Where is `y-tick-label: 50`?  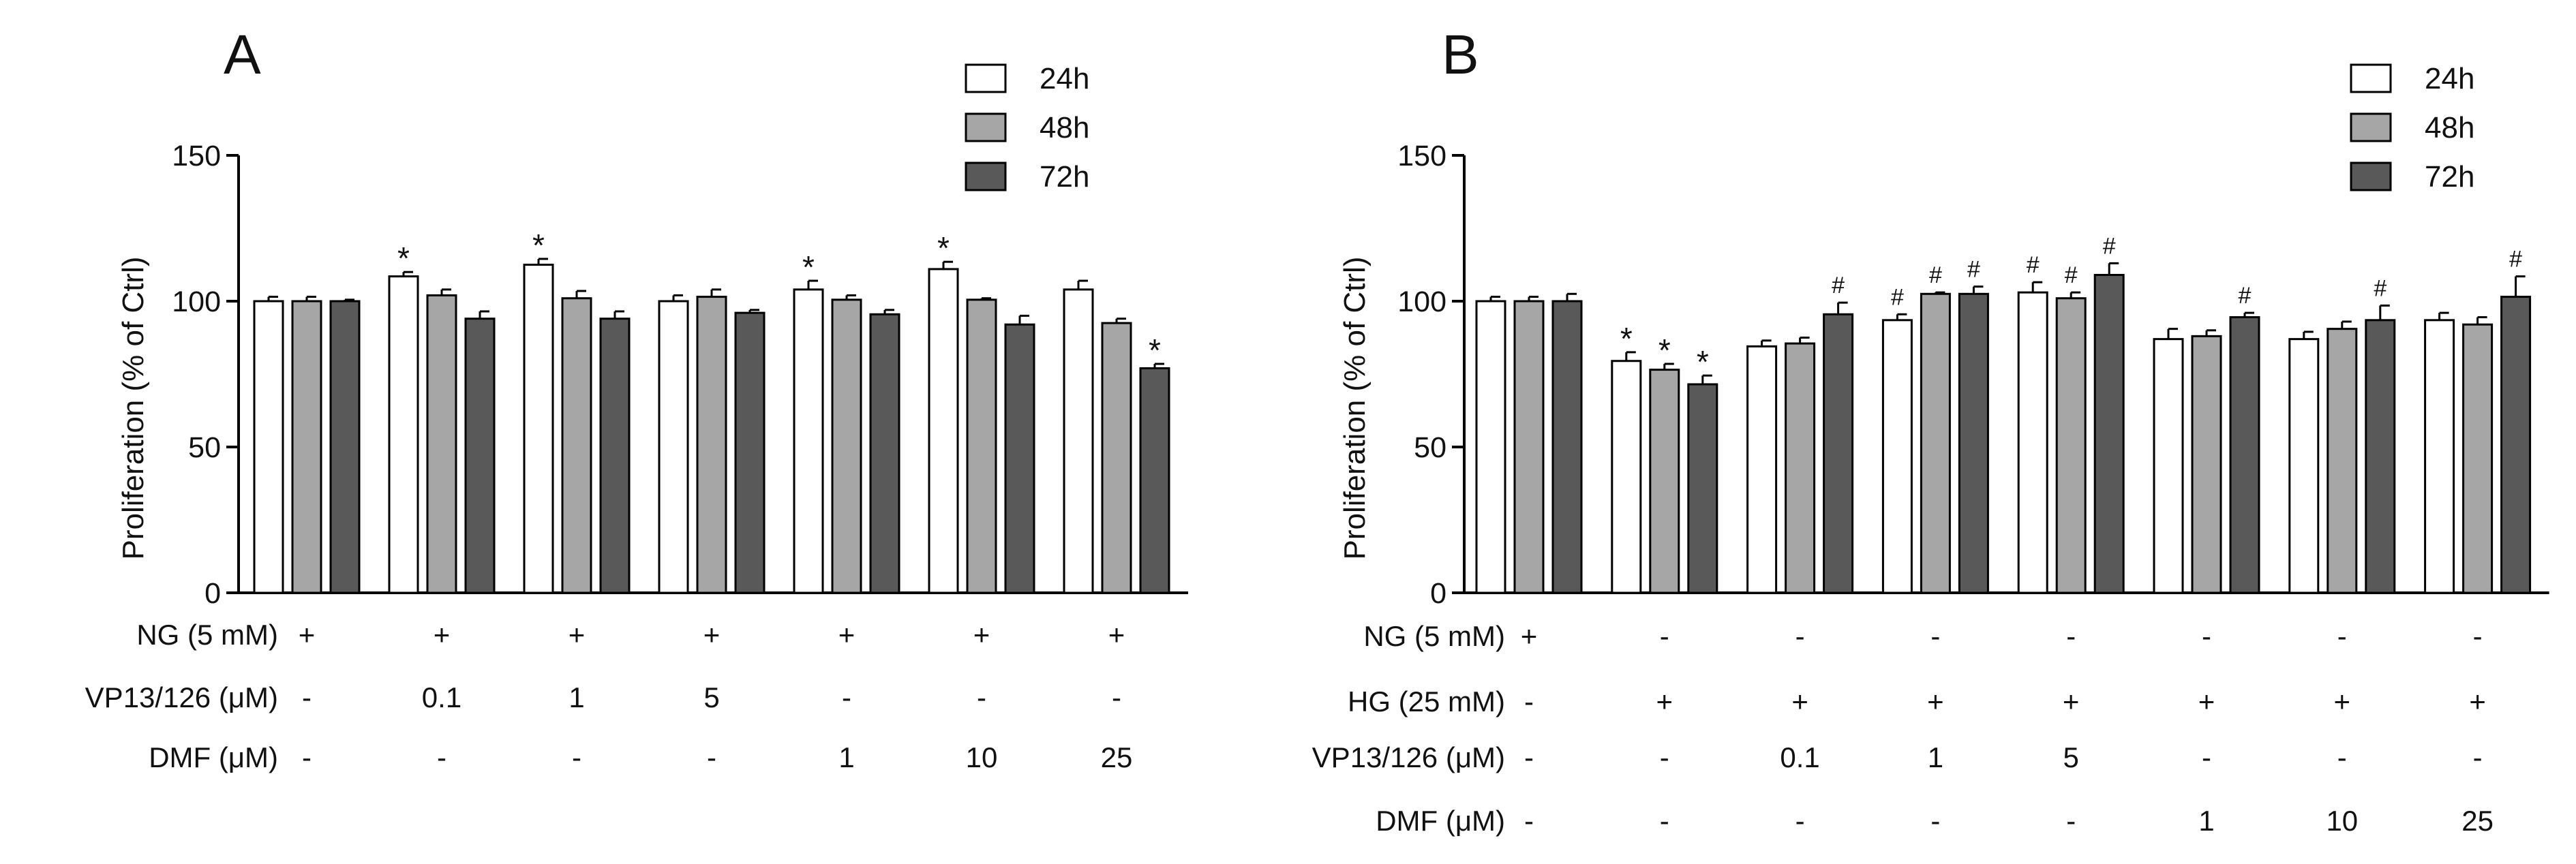
y-tick-label: 50 is located at coordinates (204, 447).